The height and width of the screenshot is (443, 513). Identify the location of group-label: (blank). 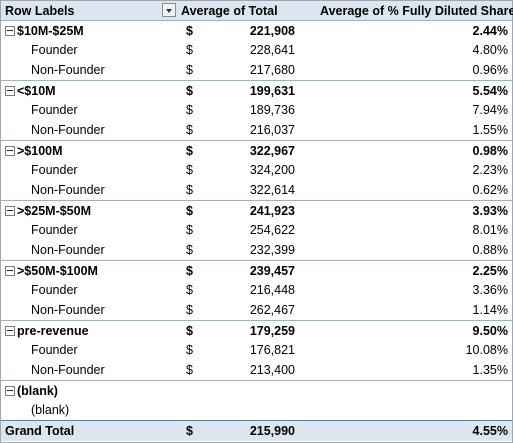
(89, 391).